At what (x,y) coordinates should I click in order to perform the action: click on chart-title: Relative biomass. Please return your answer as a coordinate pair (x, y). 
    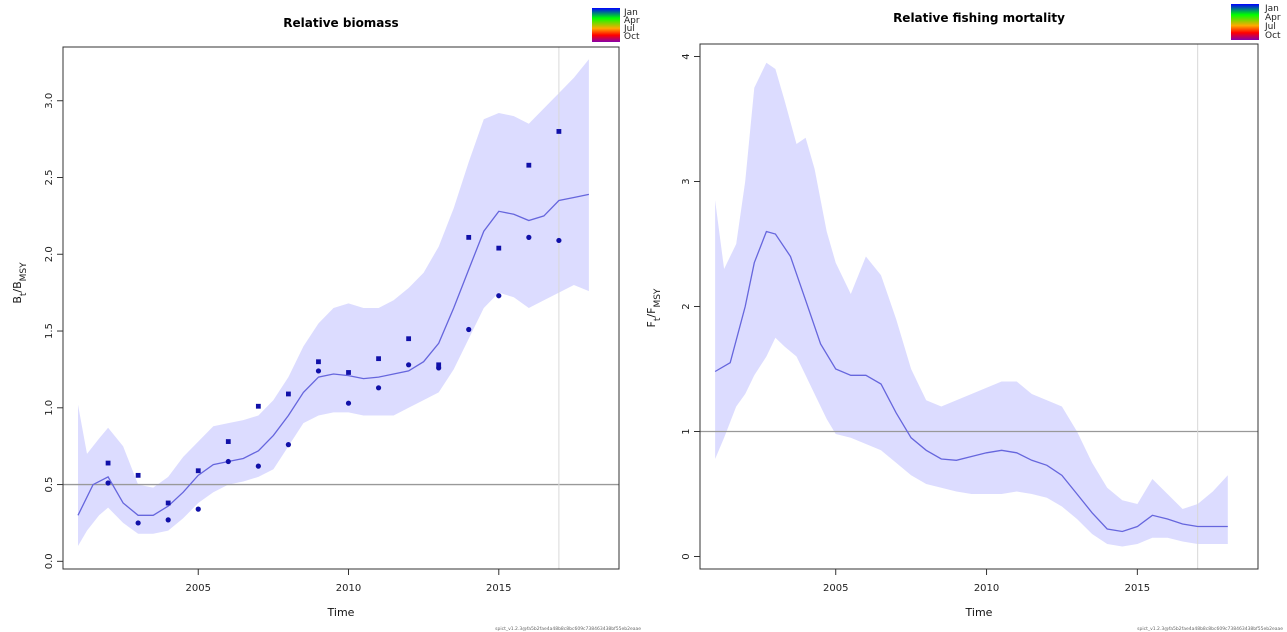
    Looking at the image, I should click on (340, 23).